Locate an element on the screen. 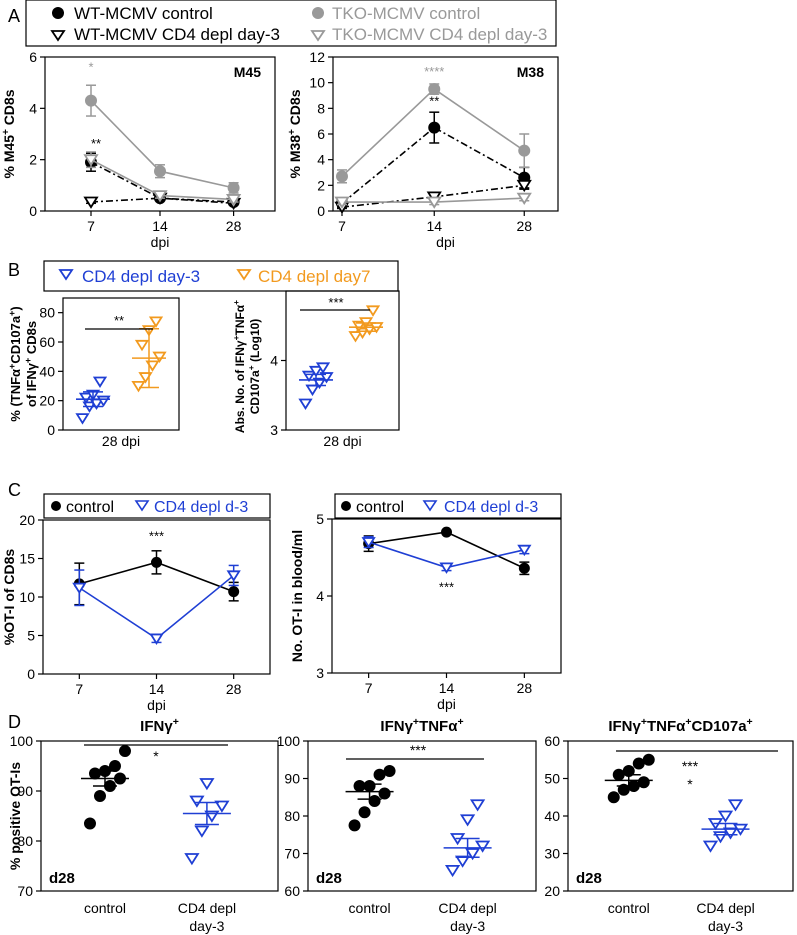 The width and height of the screenshot is (797, 935). legend-c-left-box is located at coordinates (157, 506).